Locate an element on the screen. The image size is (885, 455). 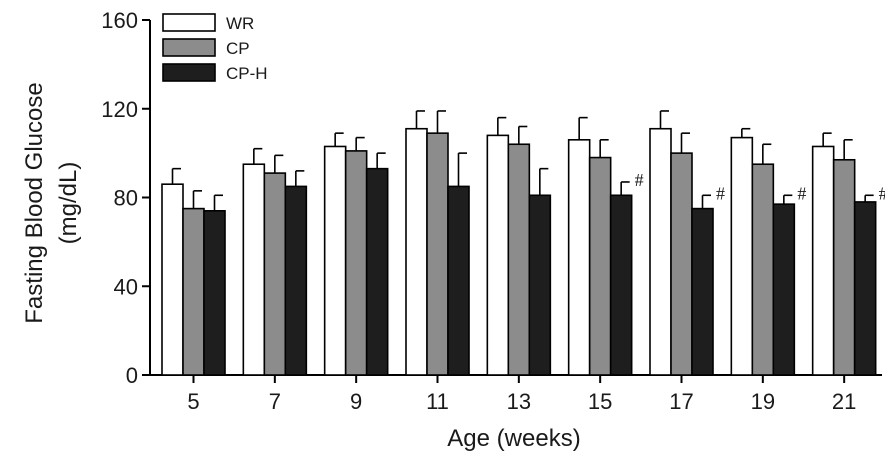
x-tick-label: 15 is located at coordinates (600, 401).